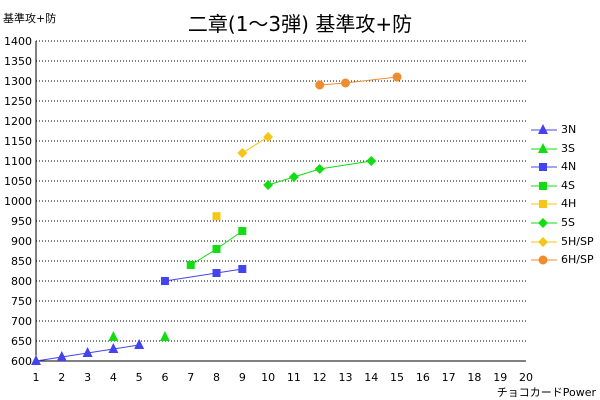 The height and width of the screenshot is (400, 600). I want to click on x-tick-label: 15, so click(397, 377).